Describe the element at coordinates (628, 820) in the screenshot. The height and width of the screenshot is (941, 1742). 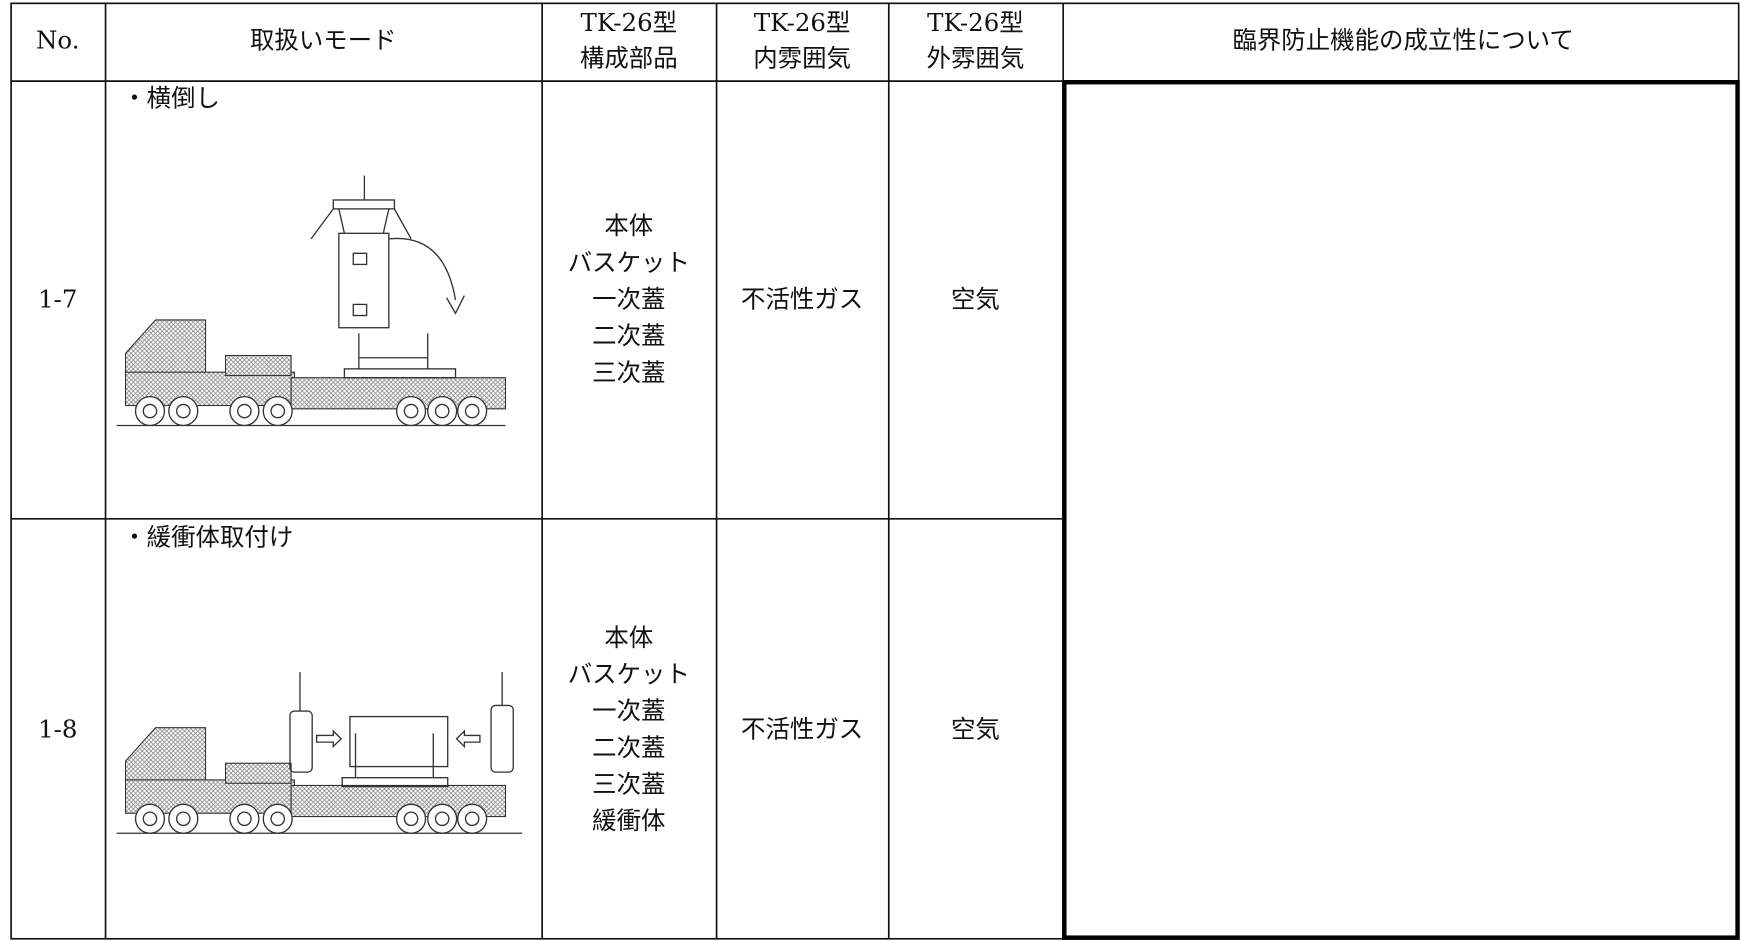
I see `parts-list: 緩衝体` at that location.